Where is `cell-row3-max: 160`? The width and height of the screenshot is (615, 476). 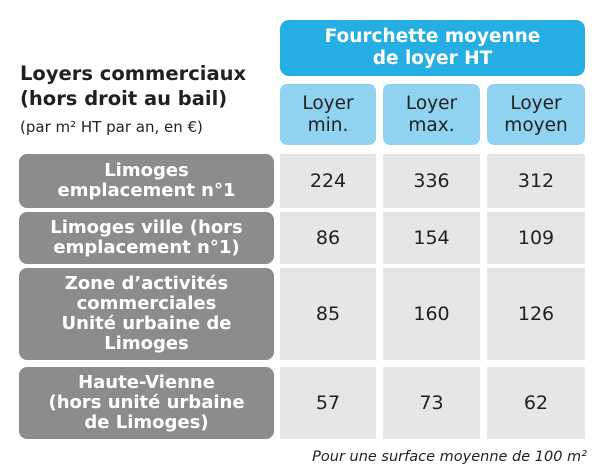 cell-row3-max: 160 is located at coordinates (431, 314).